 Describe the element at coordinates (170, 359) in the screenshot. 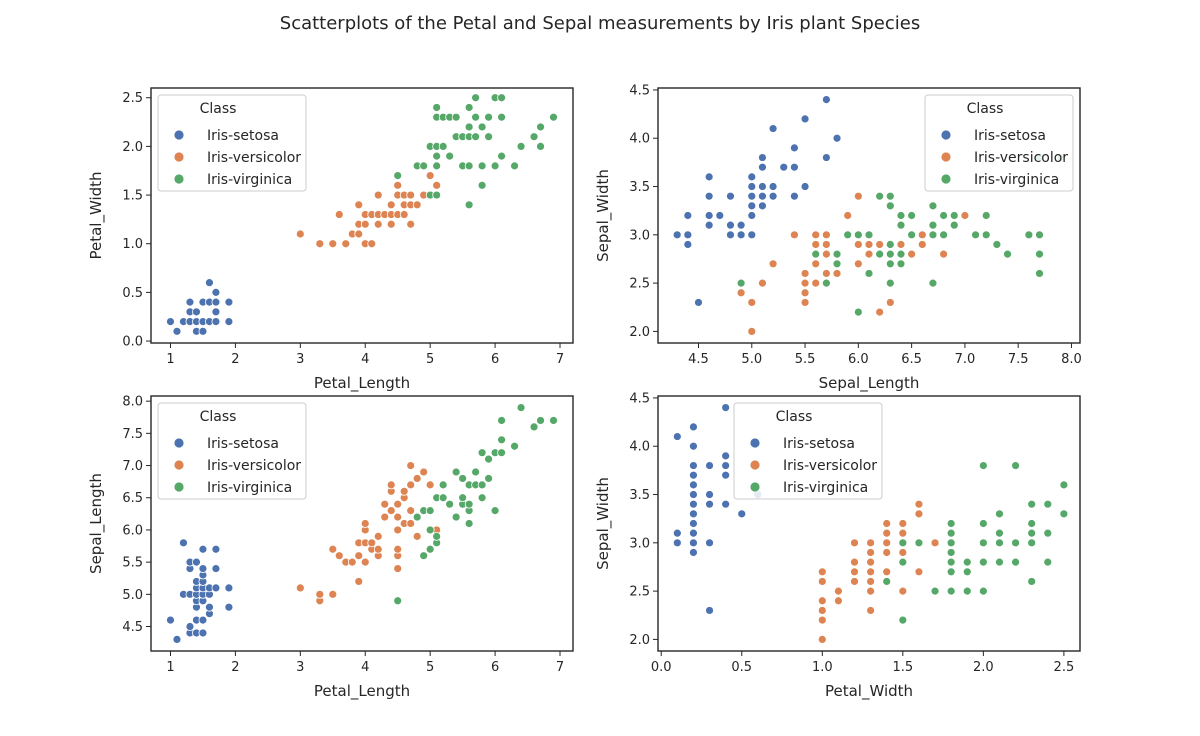

I see `x-tick-label: 1` at that location.